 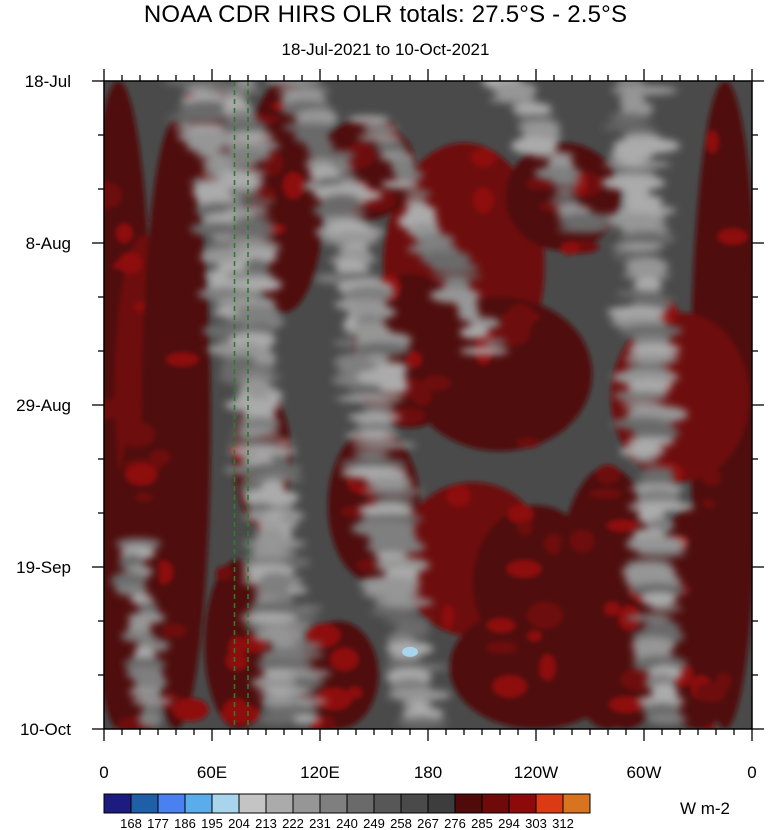 I want to click on x-tick-label: 120E, so click(x=320, y=772).